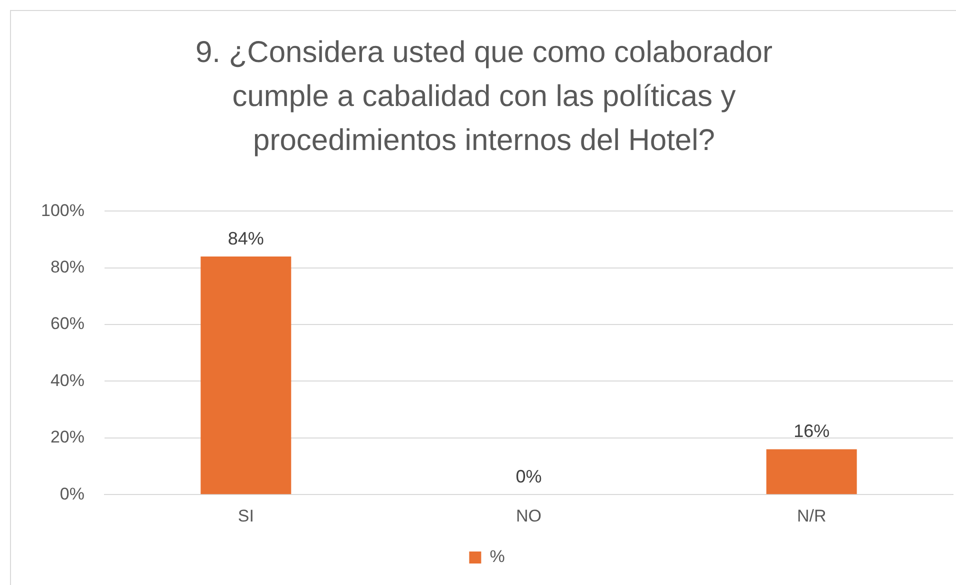 This screenshot has width=956, height=585. I want to click on y-tick-label: 20%, so click(67, 437).